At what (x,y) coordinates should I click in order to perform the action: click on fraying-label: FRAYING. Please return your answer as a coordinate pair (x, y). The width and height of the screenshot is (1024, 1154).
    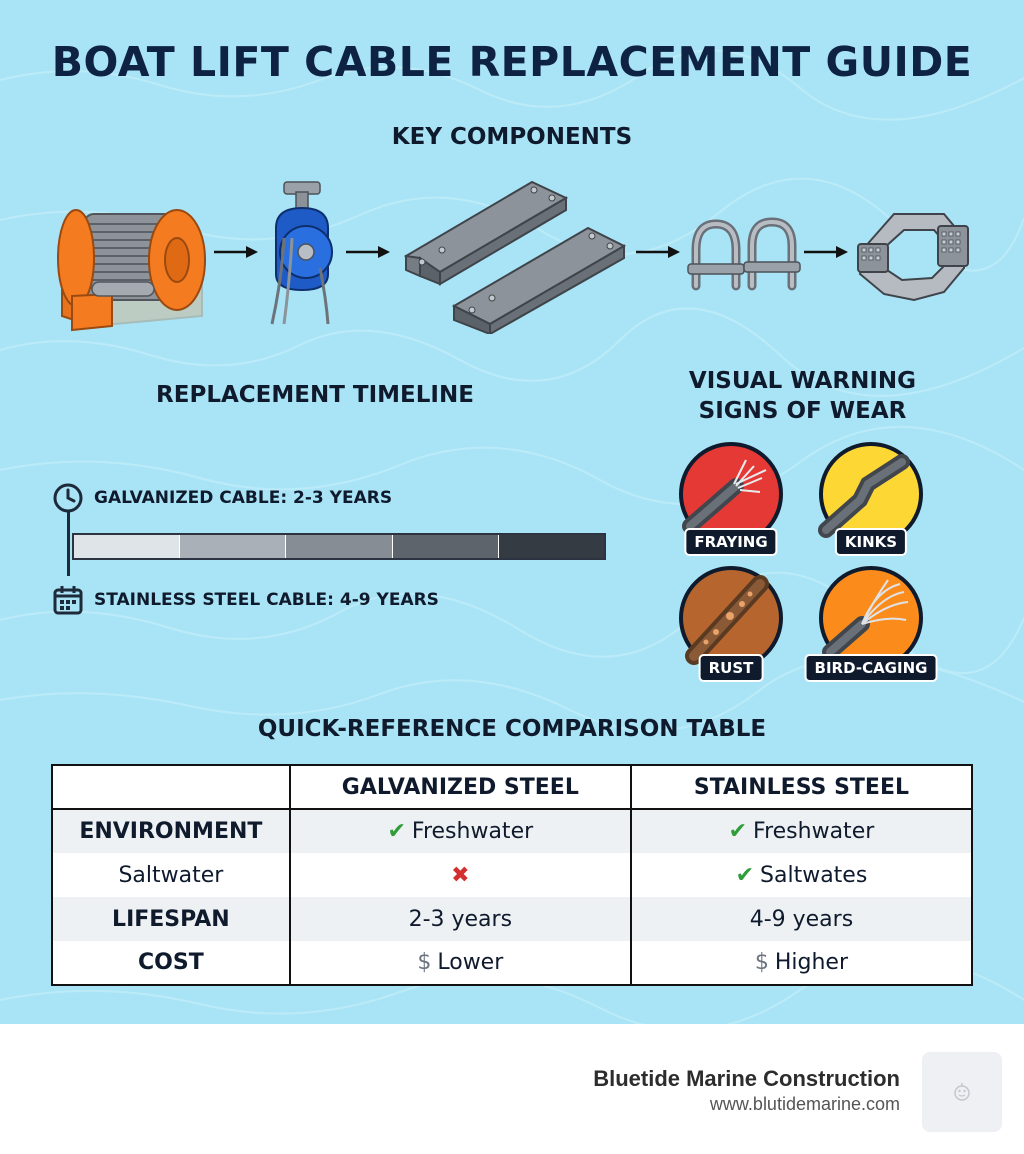
    Looking at the image, I should click on (731, 542).